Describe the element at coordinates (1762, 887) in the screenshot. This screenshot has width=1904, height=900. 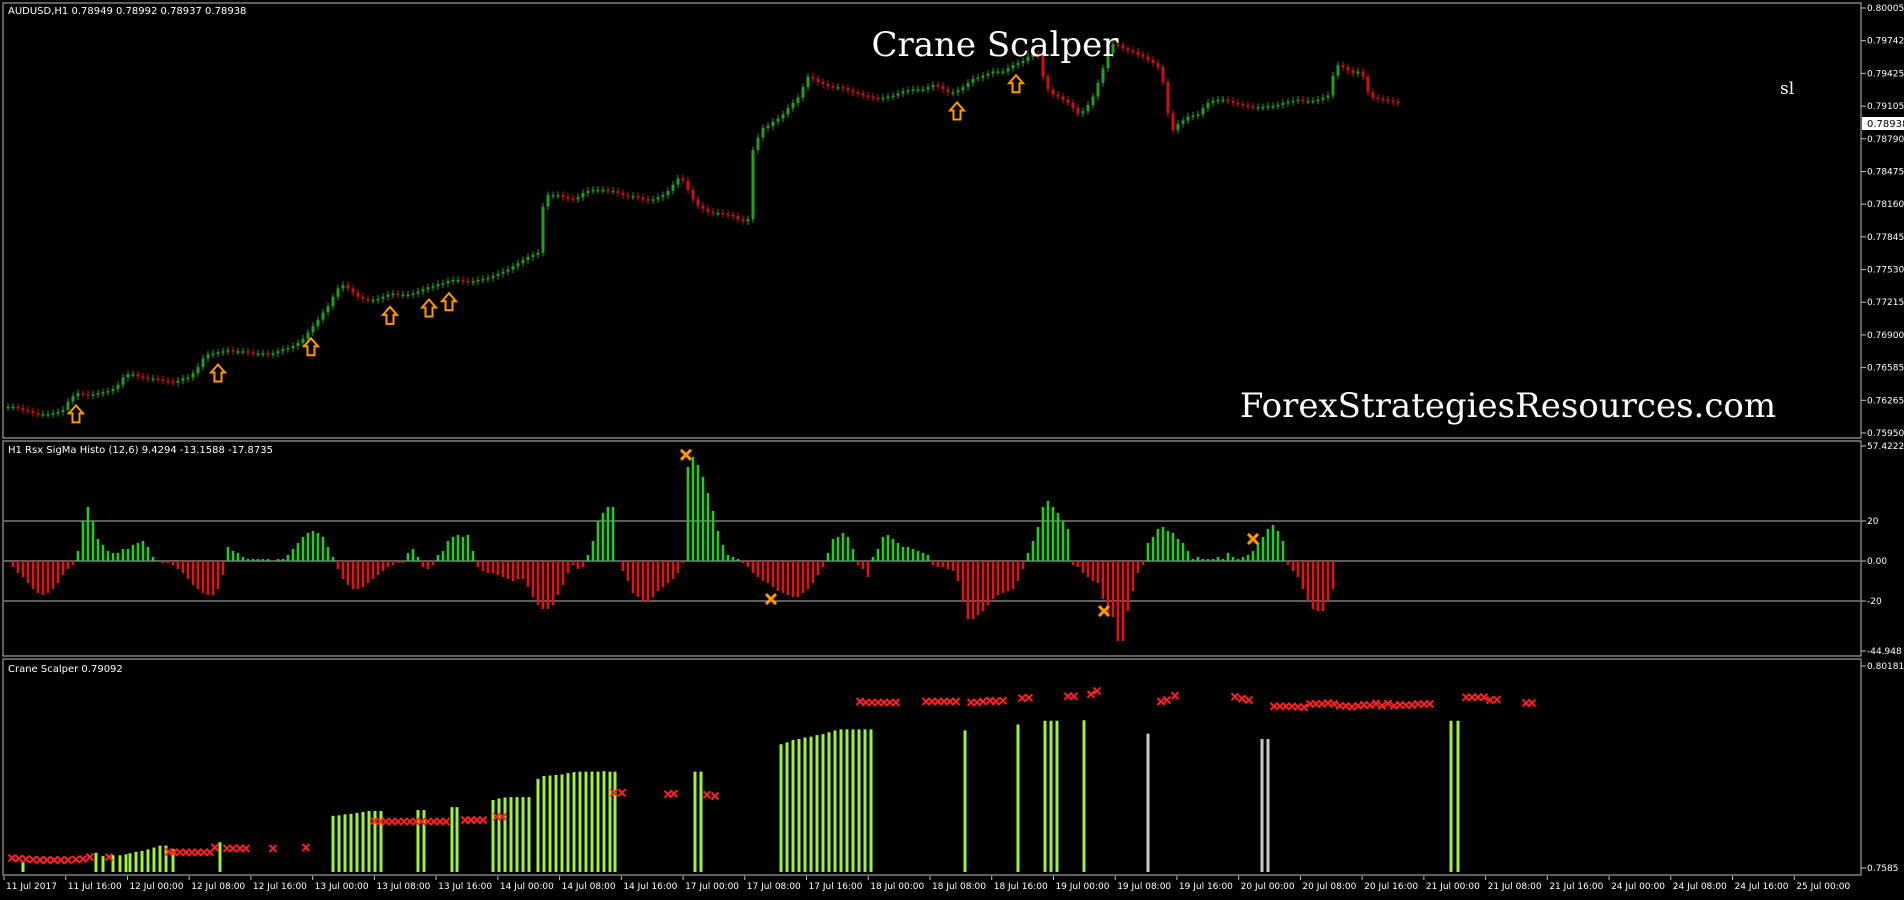
I see `x-tick-label: 24 Jul 16:00` at that location.